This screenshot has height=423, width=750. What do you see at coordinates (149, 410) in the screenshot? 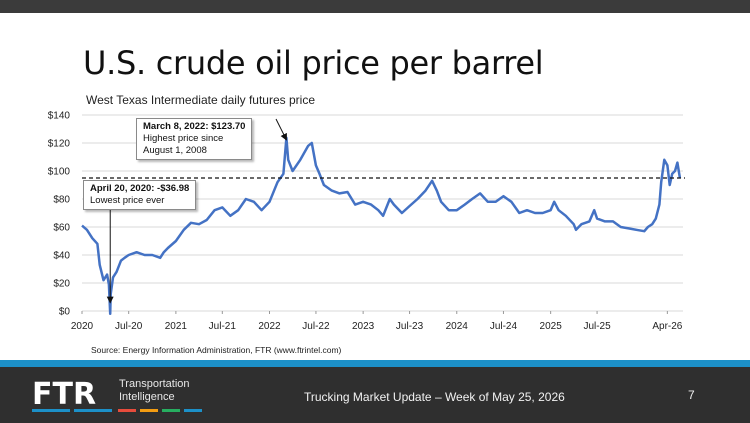
I see `bar-orange` at bounding box center [149, 410].